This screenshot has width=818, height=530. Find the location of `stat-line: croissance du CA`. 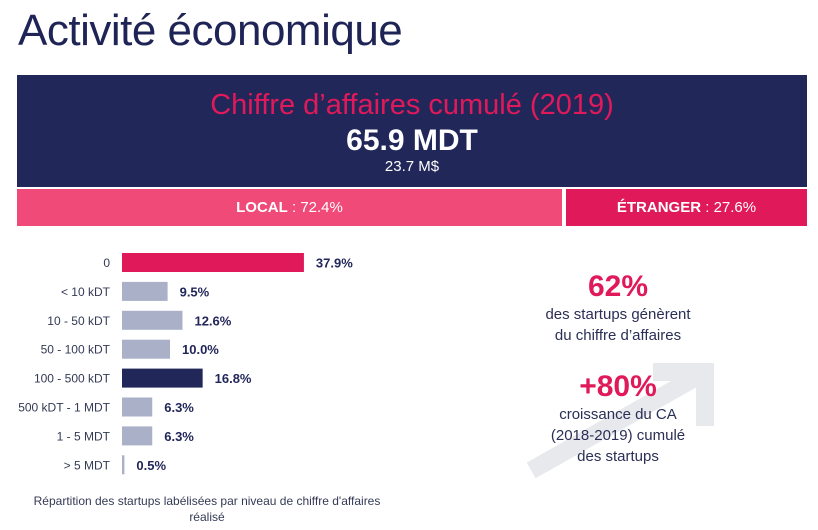

stat-line: croissance du CA is located at coordinates (618, 414).